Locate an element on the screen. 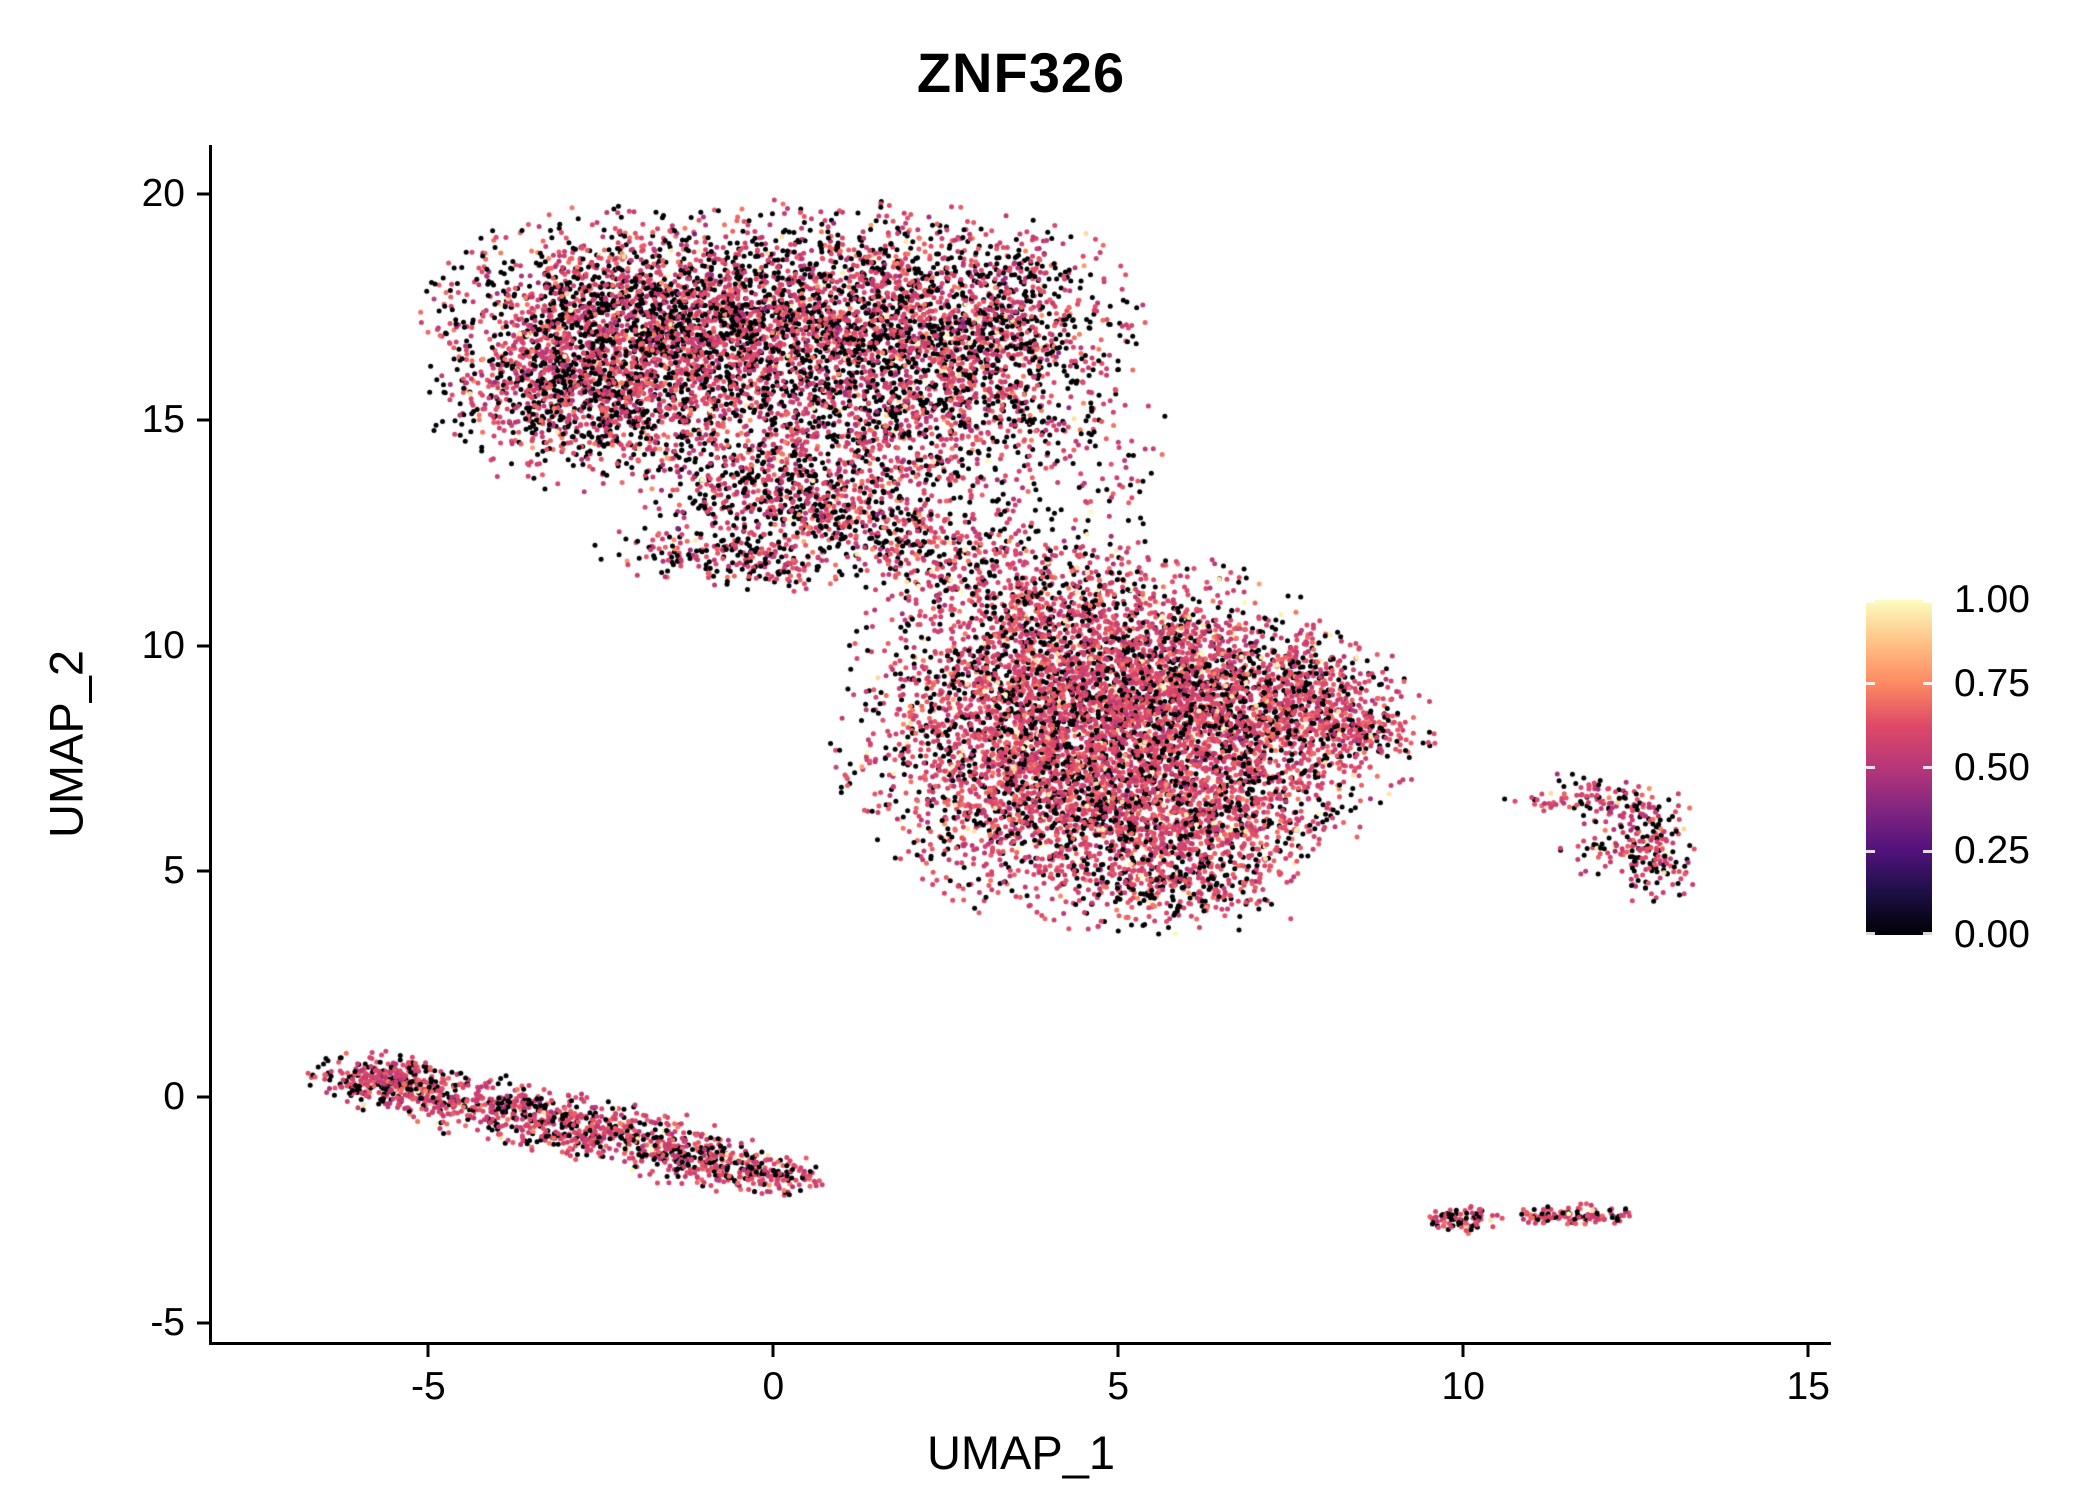 The width and height of the screenshot is (2100, 1500). colorbar-label: 1.00 is located at coordinates (1992, 599).